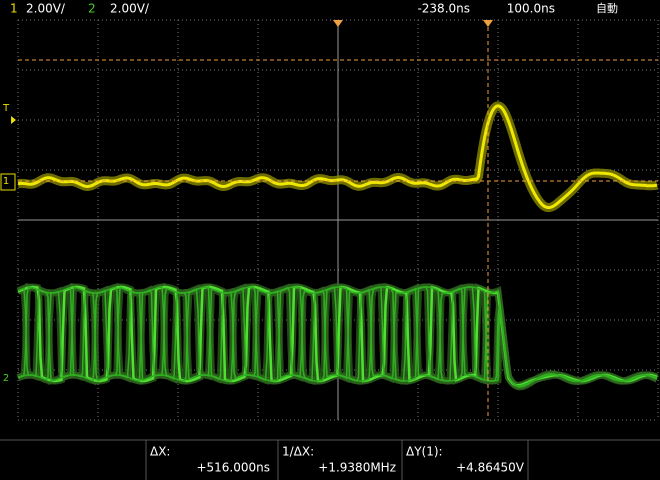 Image resolution: width=660 pixels, height=480 pixels. I want to click on measurement-value: +4.86450V, so click(490, 468).